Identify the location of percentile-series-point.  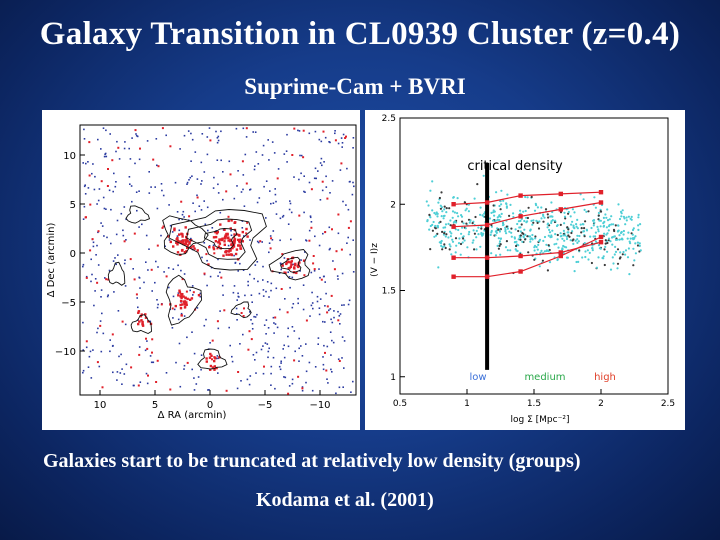
(520, 195).